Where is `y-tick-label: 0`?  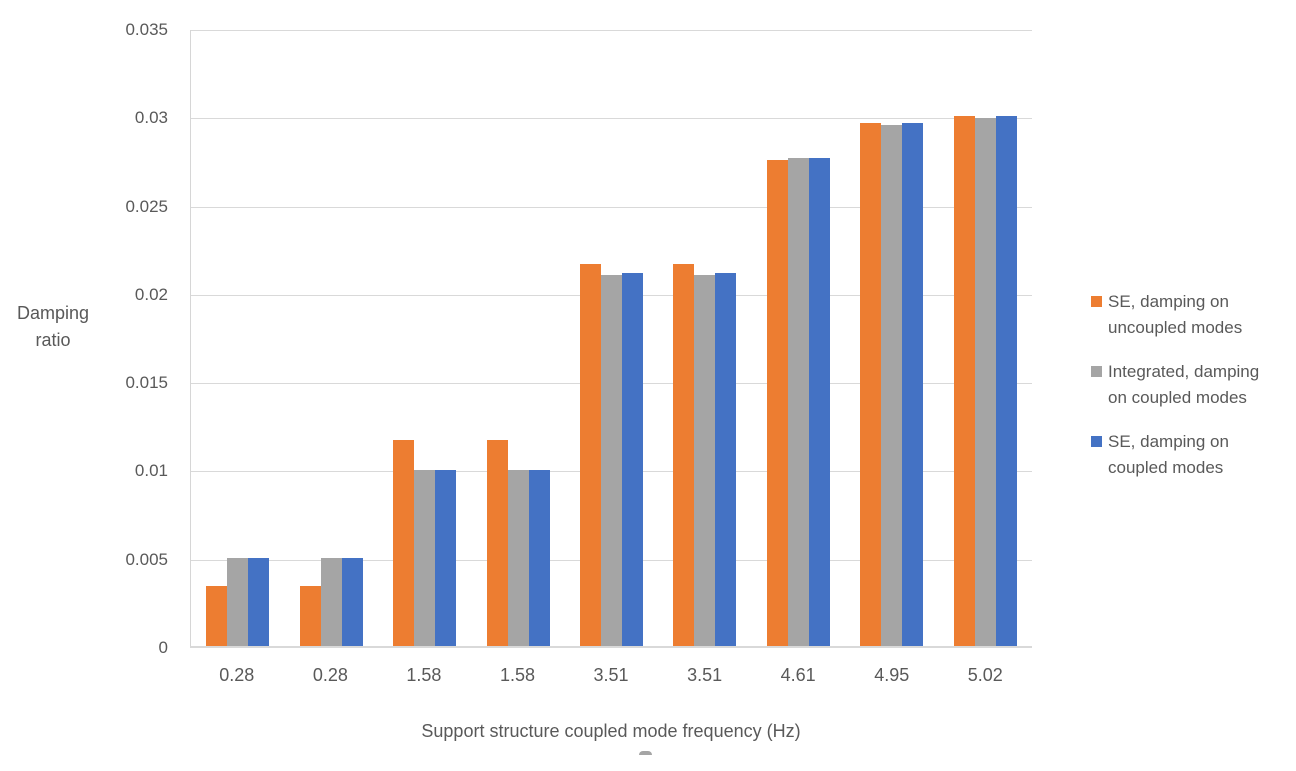
y-tick-label: 0 is located at coordinates (163, 647).